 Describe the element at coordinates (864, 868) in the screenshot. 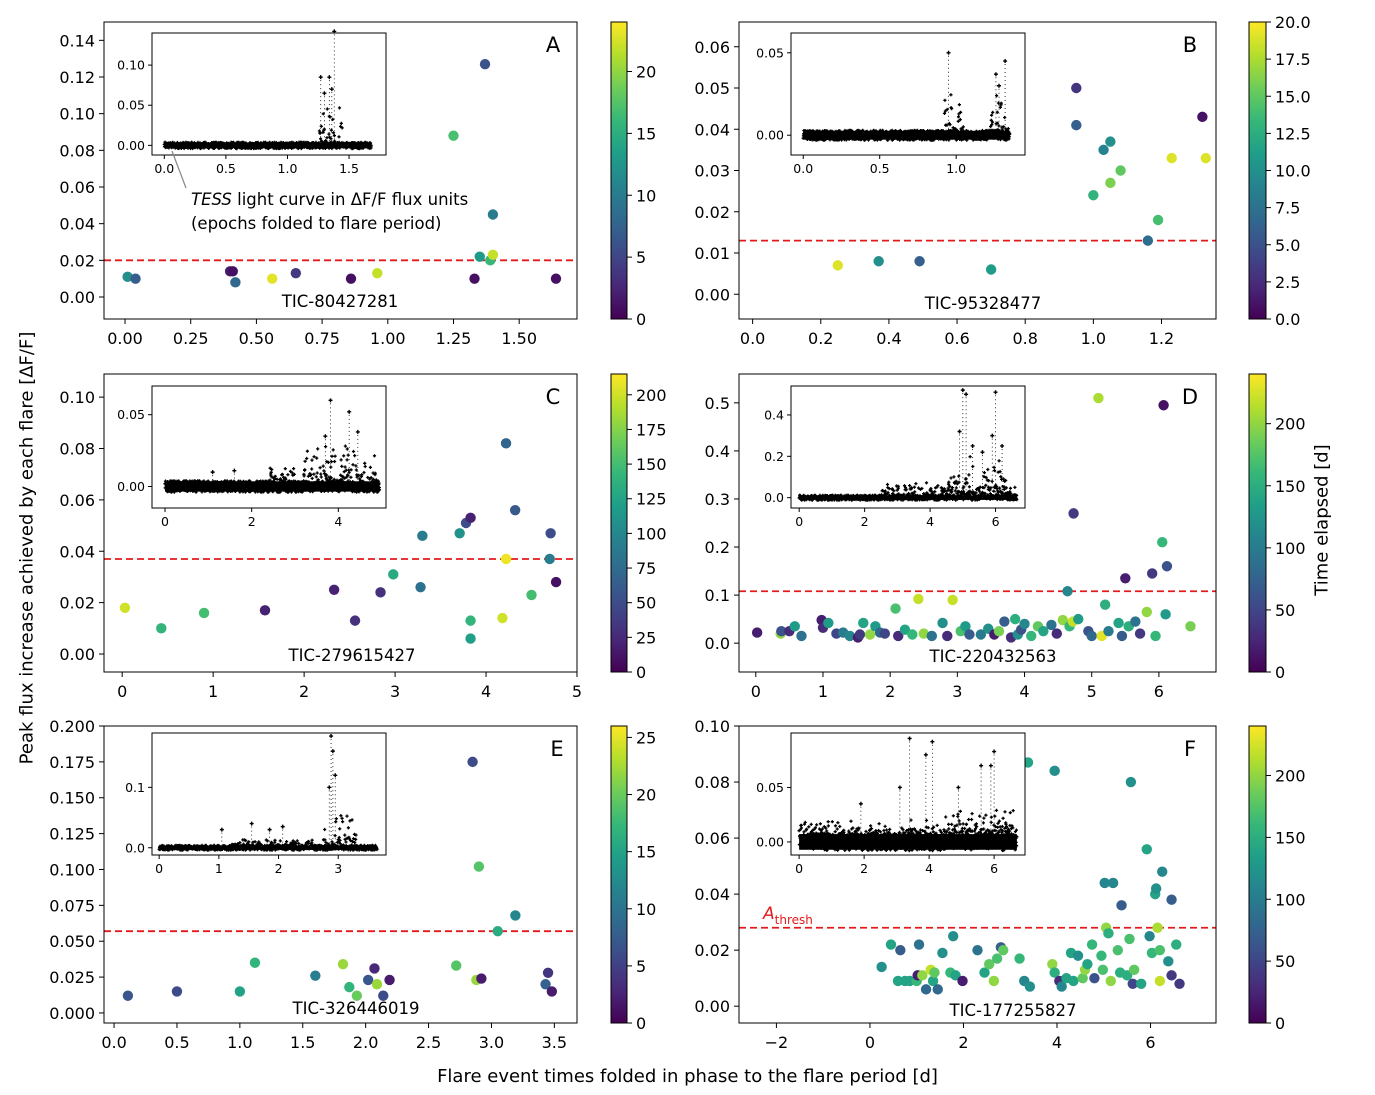

I see `inset-x-tick-label: 2` at that location.